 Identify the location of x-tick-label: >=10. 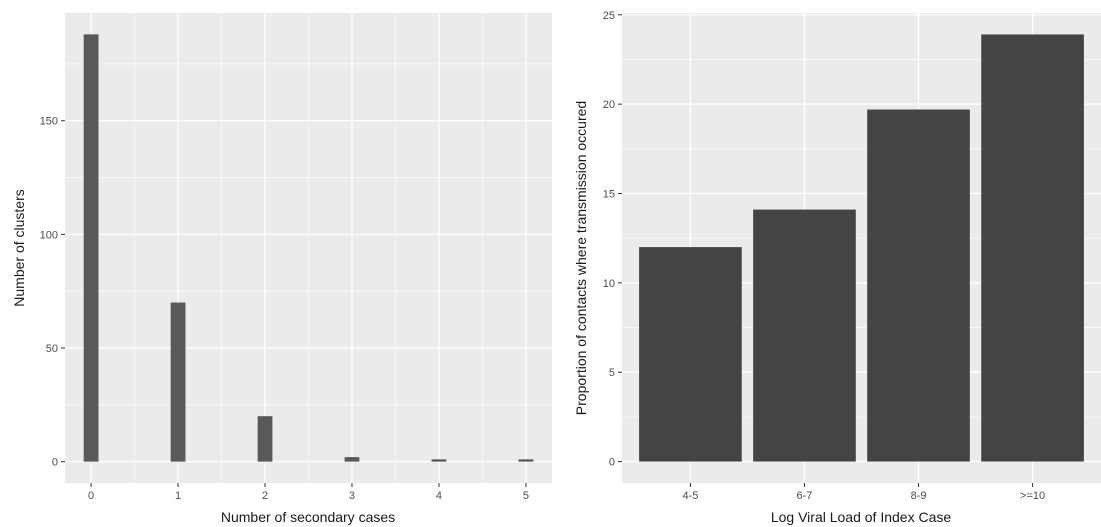
(1032, 496).